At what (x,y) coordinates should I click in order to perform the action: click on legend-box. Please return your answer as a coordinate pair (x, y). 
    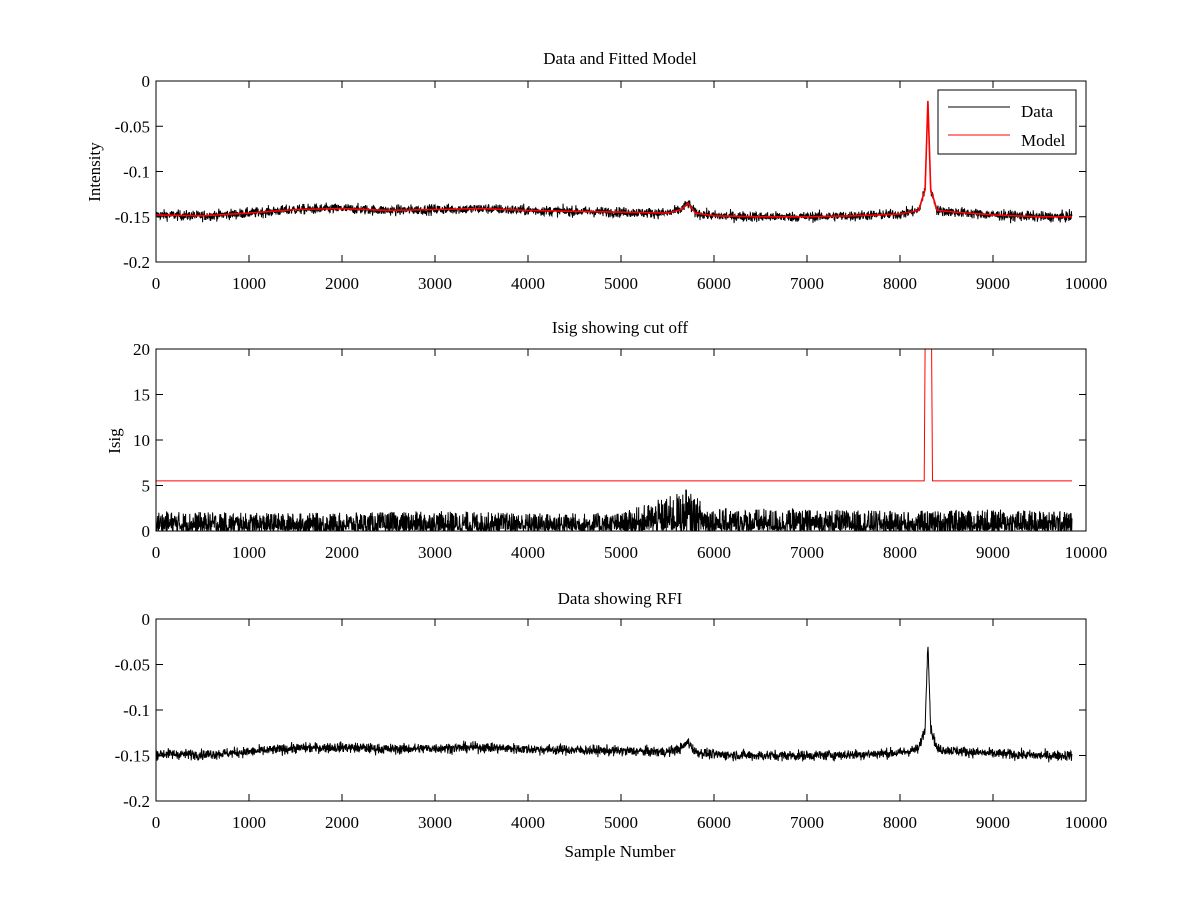
    Looking at the image, I should click on (1007, 122).